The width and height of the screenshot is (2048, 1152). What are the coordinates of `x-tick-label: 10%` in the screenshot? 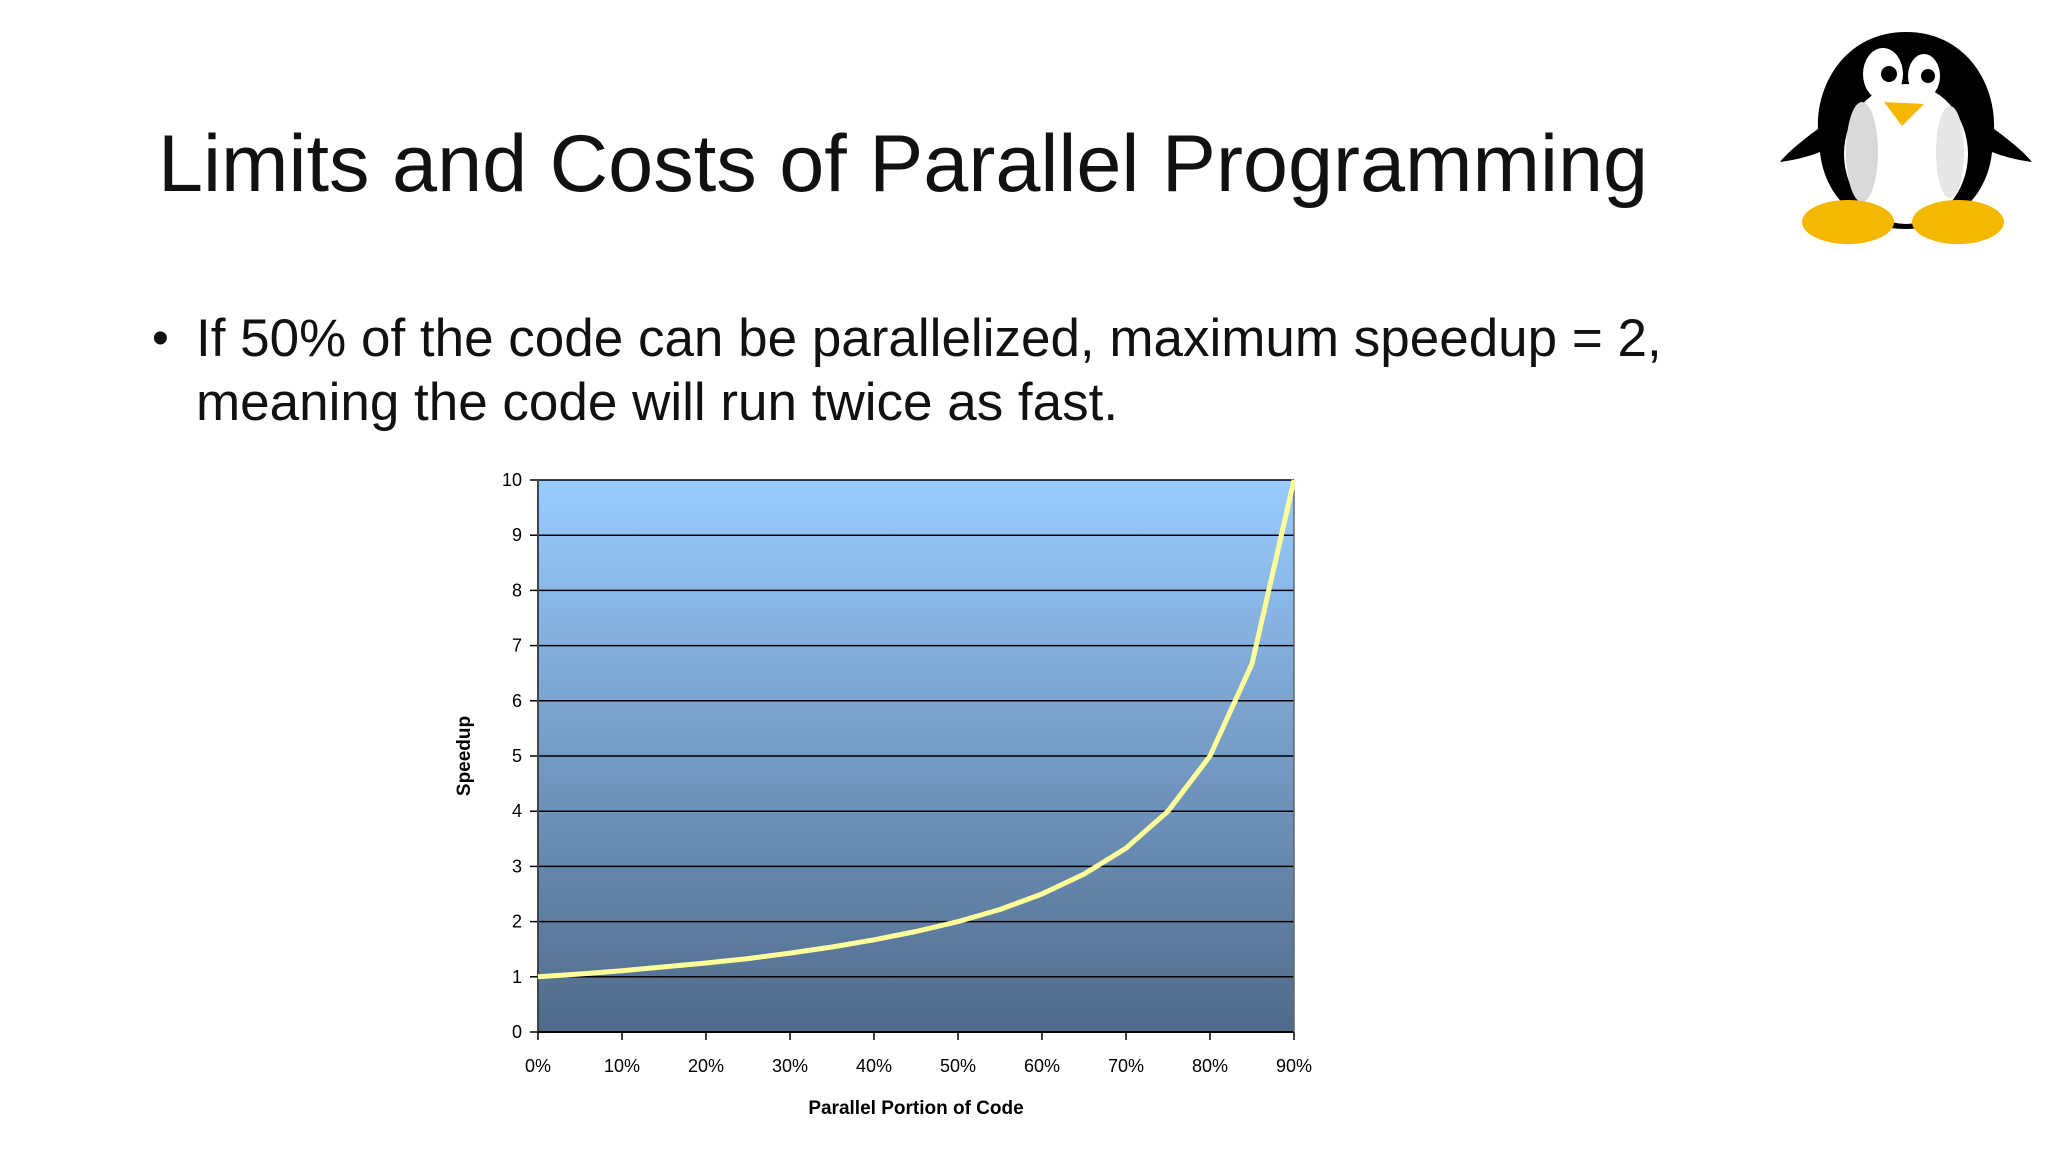 It's located at (622, 1066).